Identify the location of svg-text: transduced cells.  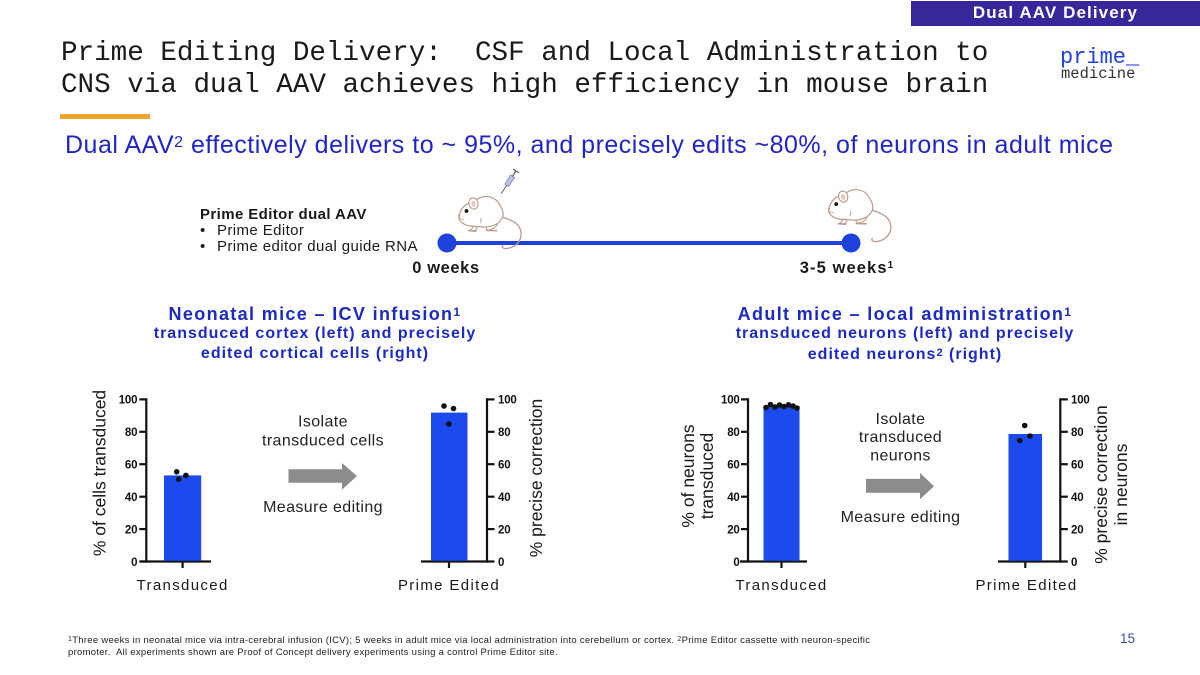
(323, 441).